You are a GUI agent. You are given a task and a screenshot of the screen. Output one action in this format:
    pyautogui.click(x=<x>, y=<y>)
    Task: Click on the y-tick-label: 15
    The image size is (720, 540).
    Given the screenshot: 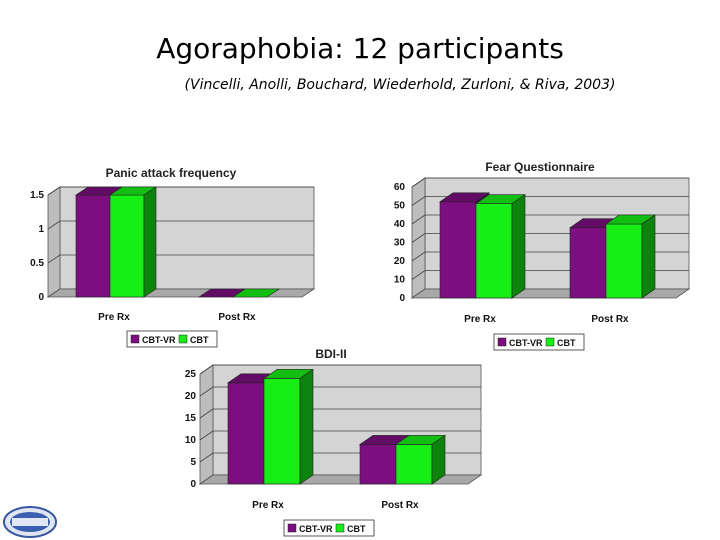 What is the action you would take?
    pyautogui.click(x=191, y=418)
    